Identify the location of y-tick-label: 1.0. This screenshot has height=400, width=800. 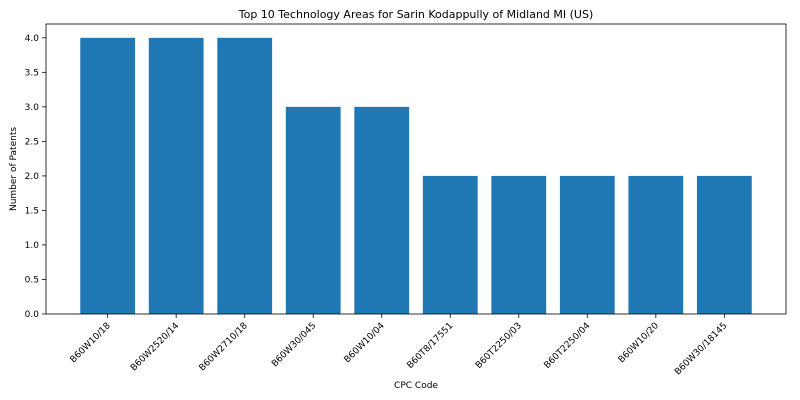
(32, 246).